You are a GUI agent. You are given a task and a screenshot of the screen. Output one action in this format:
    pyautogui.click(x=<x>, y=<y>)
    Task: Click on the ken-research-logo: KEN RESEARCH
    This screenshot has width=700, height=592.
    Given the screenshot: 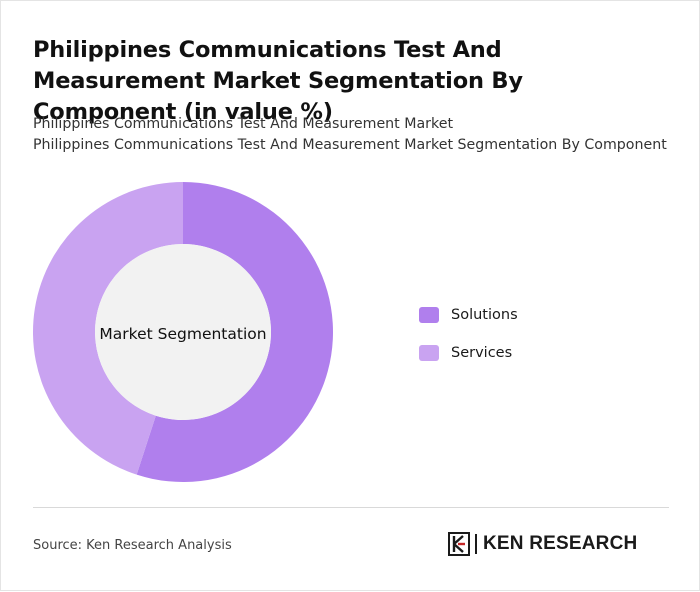 What is the action you would take?
    pyautogui.click(x=542, y=544)
    